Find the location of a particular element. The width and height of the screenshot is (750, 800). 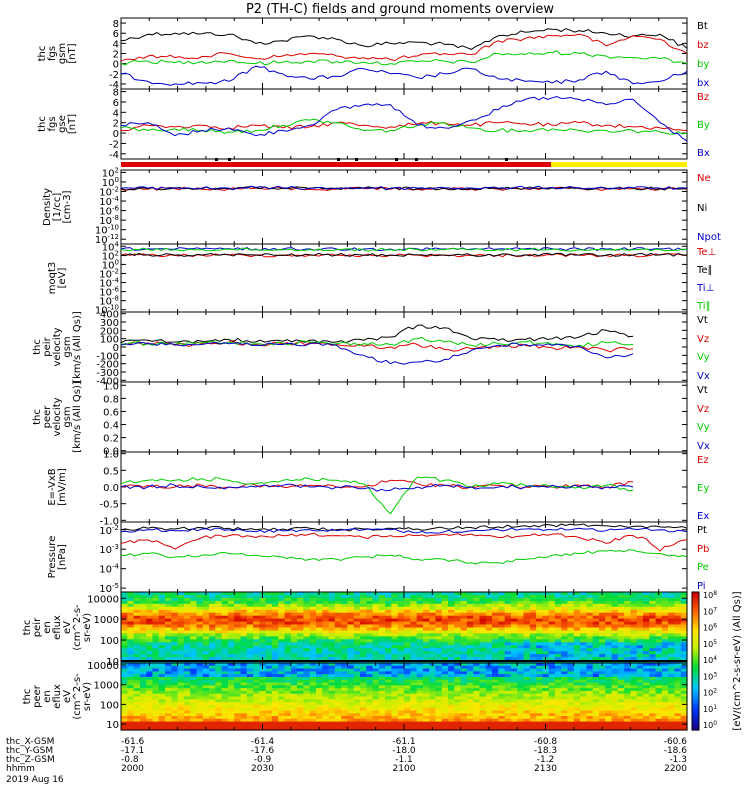

y-tick-label: 10-2 is located at coordinates (109, 530).